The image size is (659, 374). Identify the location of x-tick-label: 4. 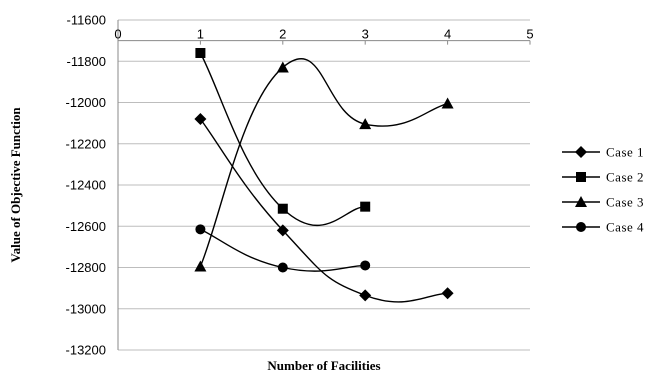
(447, 34).